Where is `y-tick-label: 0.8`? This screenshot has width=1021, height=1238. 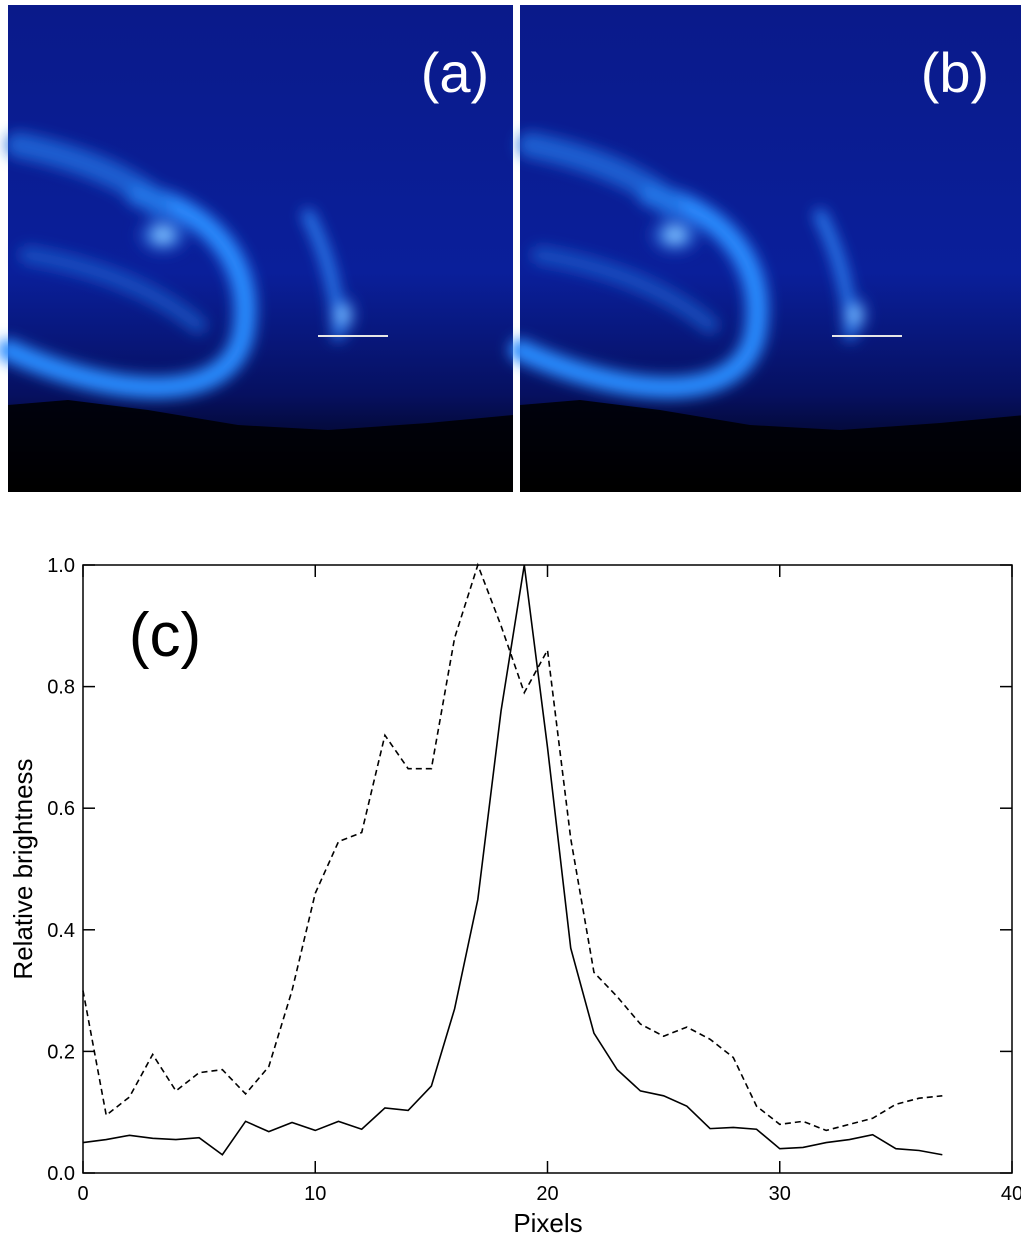
y-tick-label: 0.8 is located at coordinates (61, 688).